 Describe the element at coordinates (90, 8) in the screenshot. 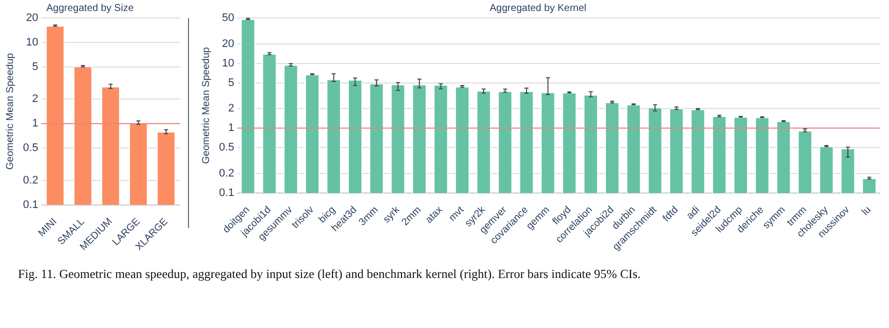

I see `chart-title: Aggregated by Size` at that location.